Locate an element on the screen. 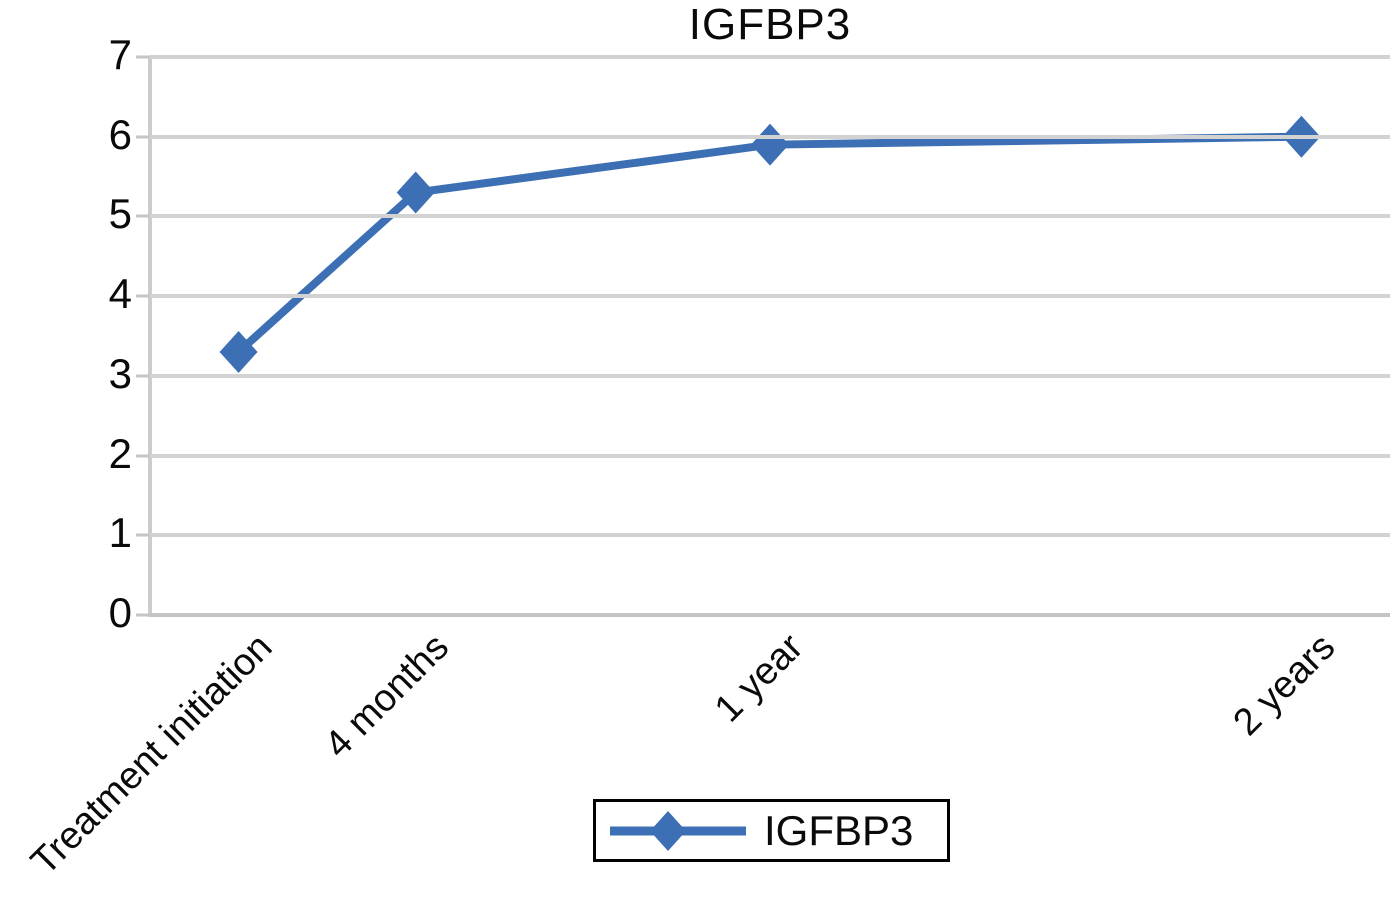  y-axis-label-7: 7 is located at coordinates (120, 55).